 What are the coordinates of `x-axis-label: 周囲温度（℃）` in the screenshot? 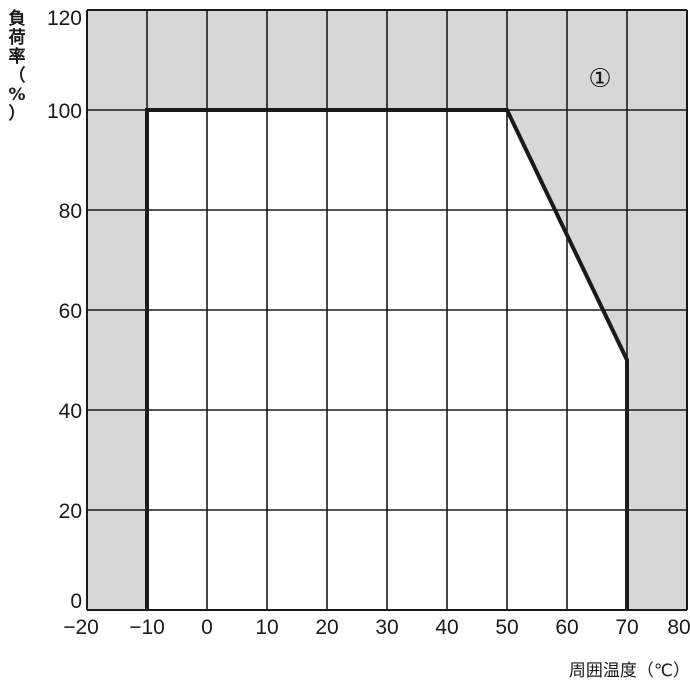 It's located at (629, 671).